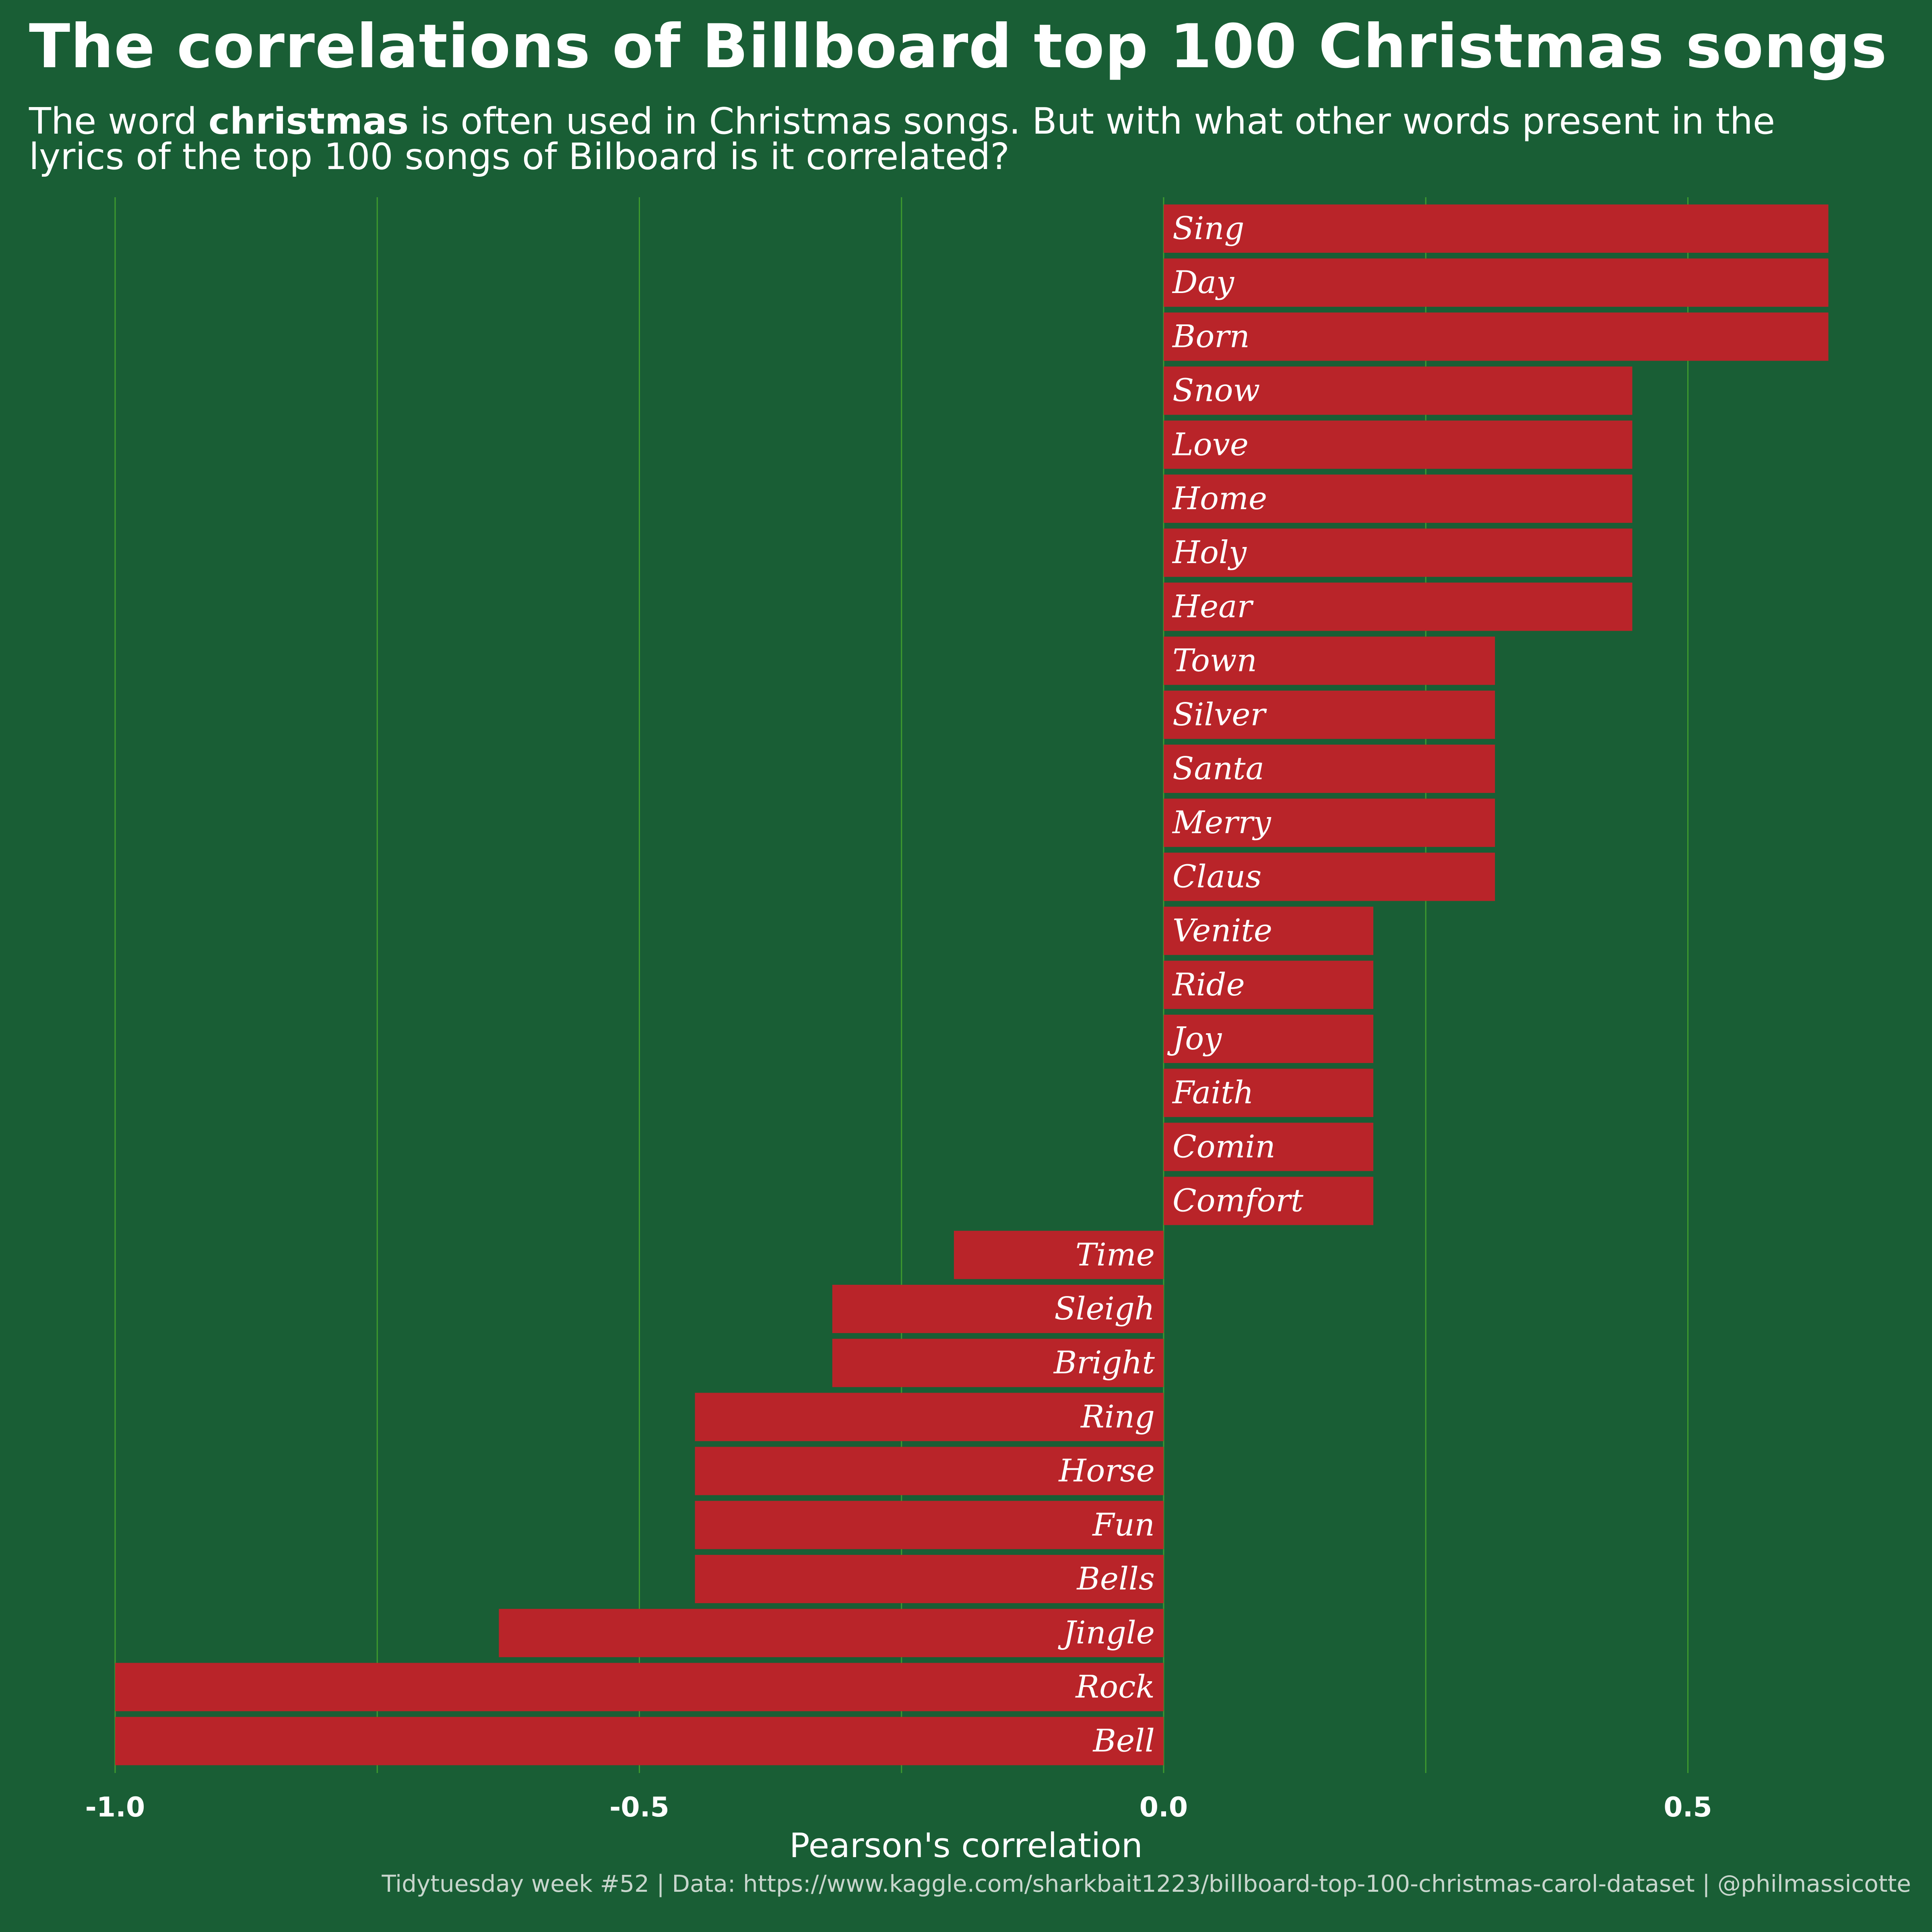  Describe the element at coordinates (639, 1687) in the screenshot. I see `bar-rock` at that location.